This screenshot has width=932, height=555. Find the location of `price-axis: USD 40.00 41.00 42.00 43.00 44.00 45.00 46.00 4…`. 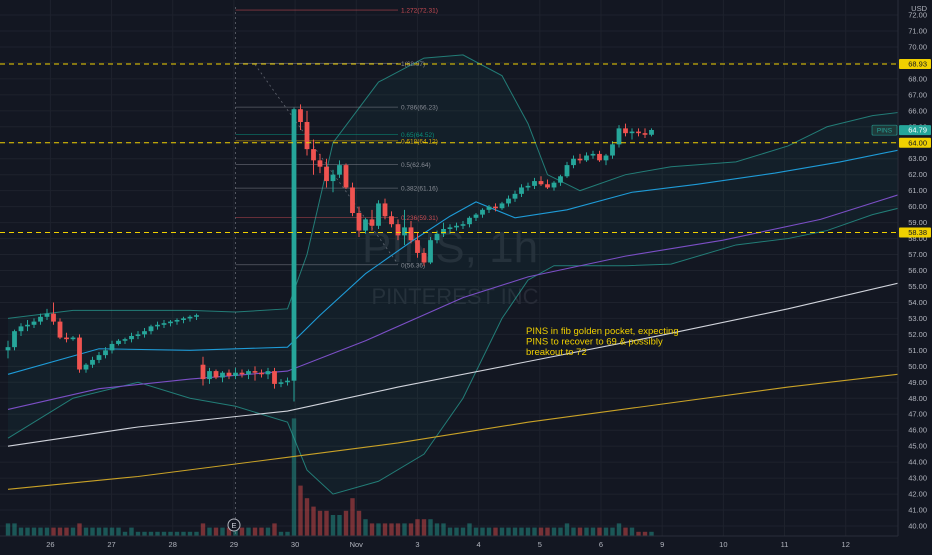

price-axis: USD 40.00 41.00 42.00 43.00 44.00 45.00 46.00 4… is located at coordinates (914, 275).